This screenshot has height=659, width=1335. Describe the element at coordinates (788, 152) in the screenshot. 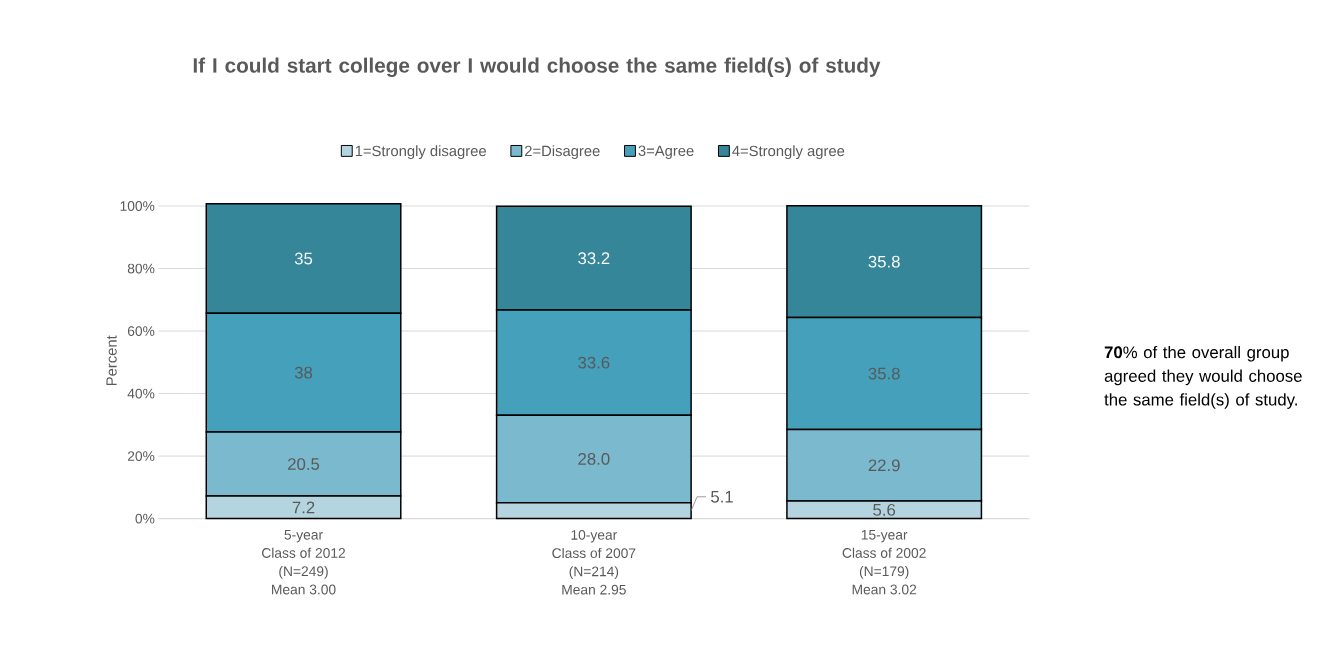

I see `legend-label: 4=Strongly agree` at that location.